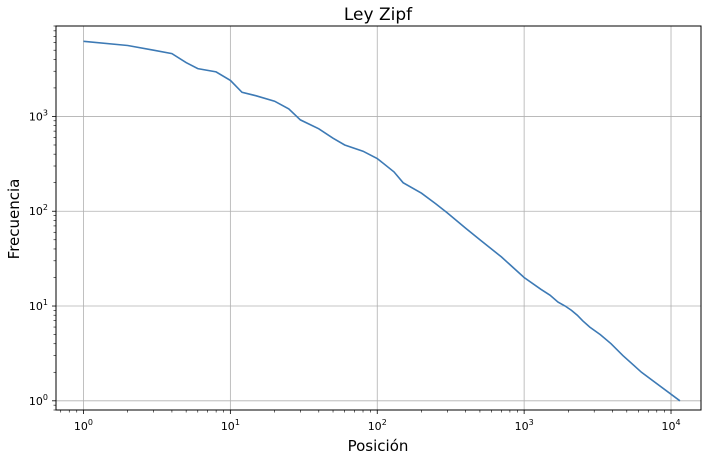 The height and width of the screenshot is (462, 710). I want to click on chart-title: Ley Zipf, so click(378, 15).